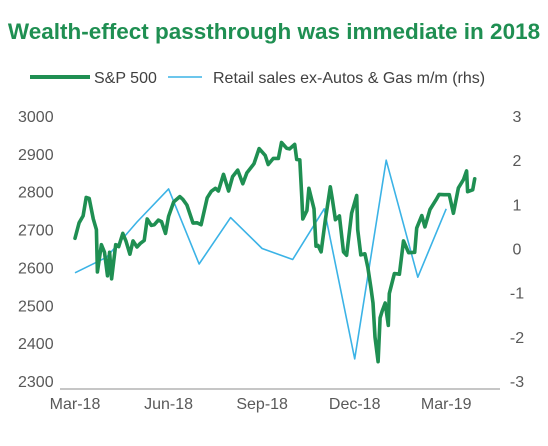 The image size is (548, 446). I want to click on x-axis: Mar-18 Jun-18 Sep-18 Dec-18 Mar-19, so click(261, 404).